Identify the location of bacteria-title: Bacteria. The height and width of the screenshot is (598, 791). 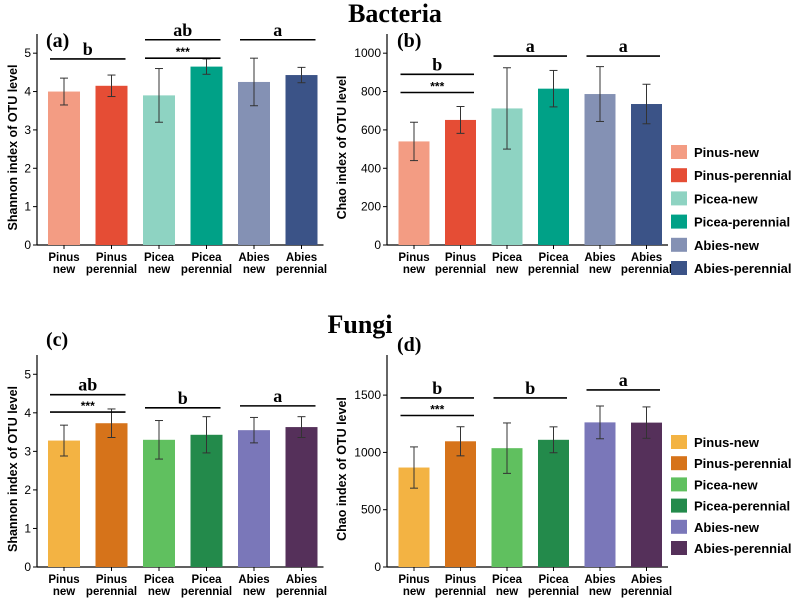
(395, 14).